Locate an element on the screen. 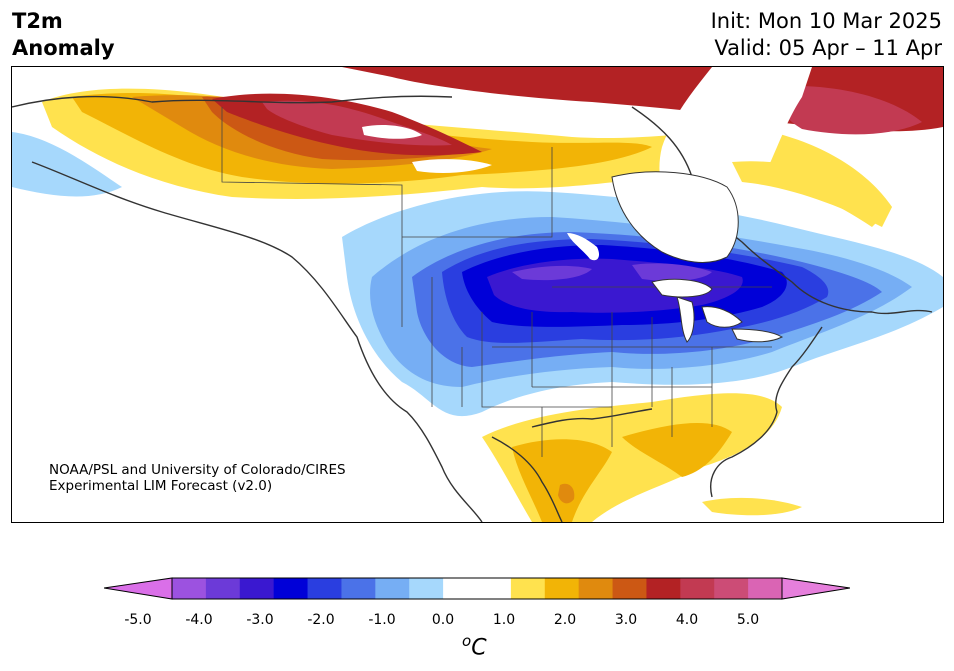 The width and height of the screenshot is (954, 671). colorbar-tick-label: -5.0 is located at coordinates (138, 620).